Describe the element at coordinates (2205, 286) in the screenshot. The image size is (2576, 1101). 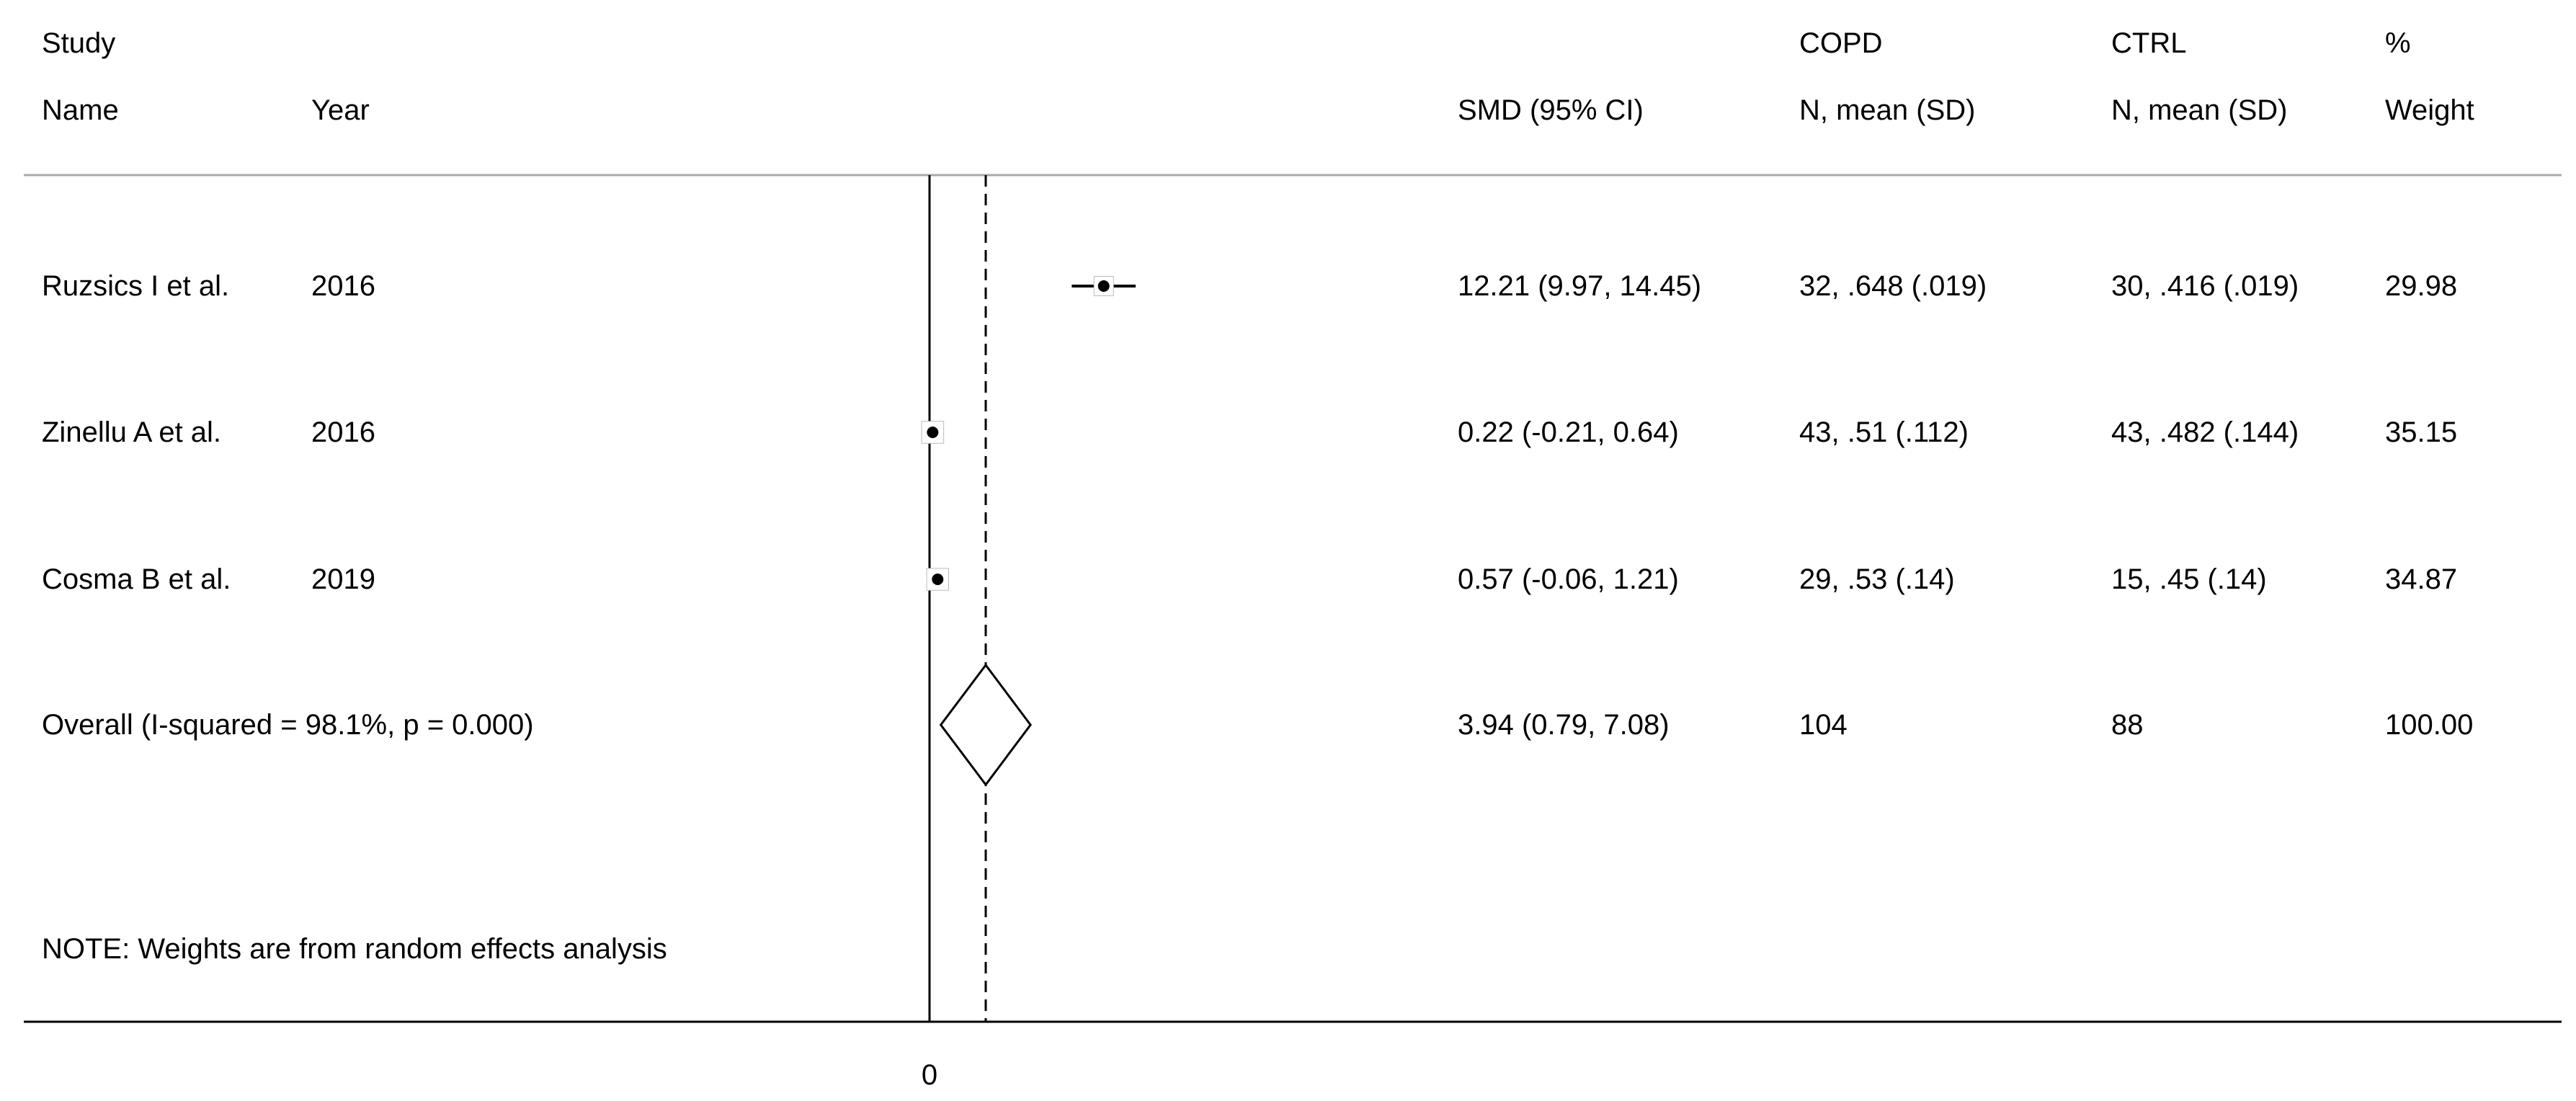
I see `study-ctrl: 30, .416 (.019)` at that location.